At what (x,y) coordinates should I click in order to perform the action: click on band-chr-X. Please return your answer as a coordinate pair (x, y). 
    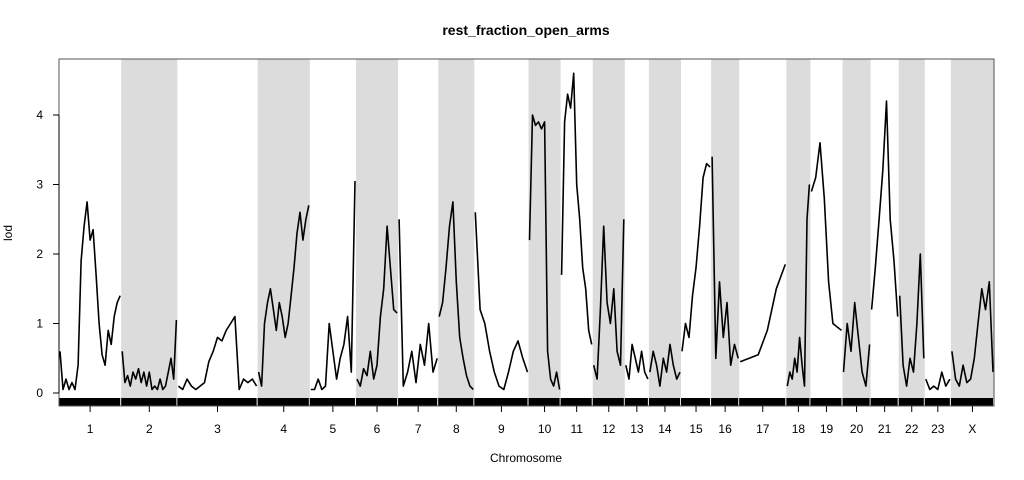
    Looking at the image, I should click on (972, 232).